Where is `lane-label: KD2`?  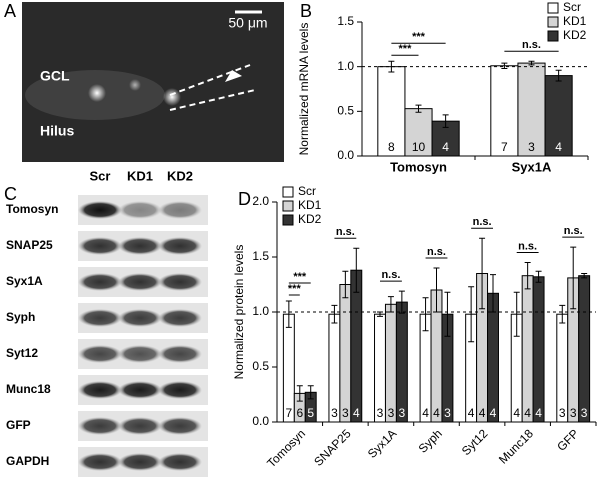
lane-label: KD2 is located at coordinates (180, 175).